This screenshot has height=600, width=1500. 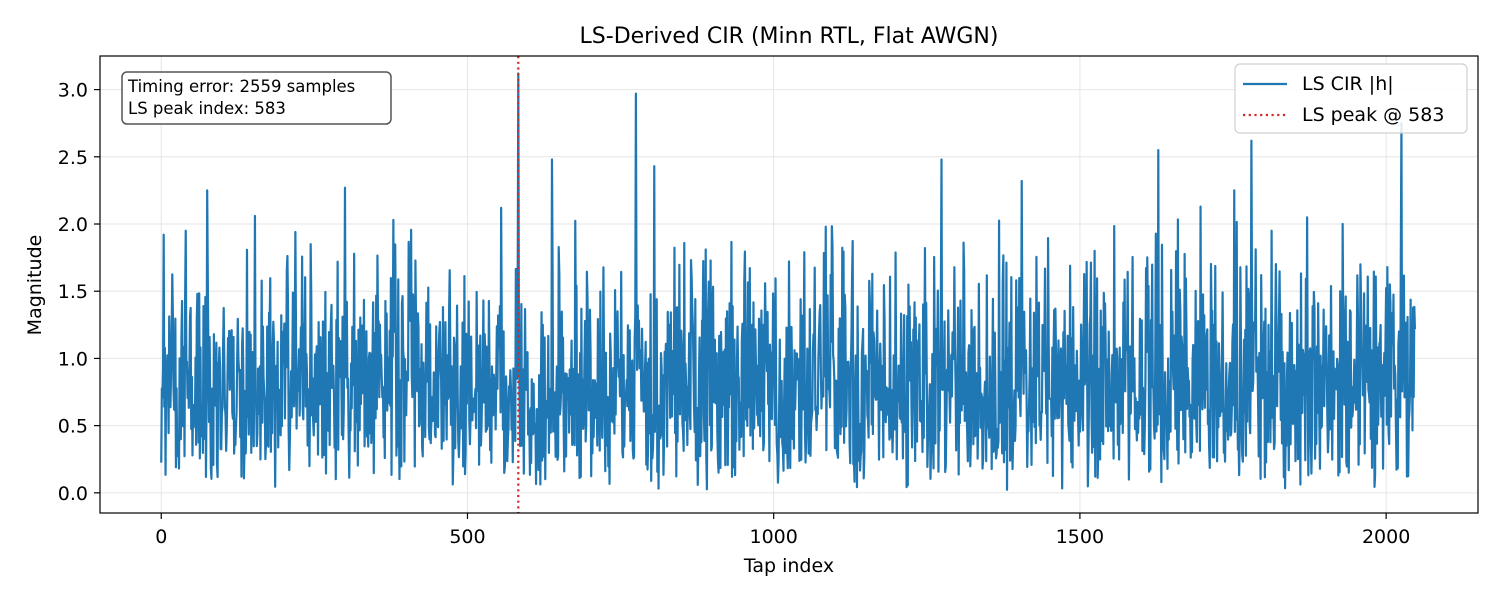 I want to click on legend: LS CIR |h| LS peak @ 583, so click(x=1351, y=98).